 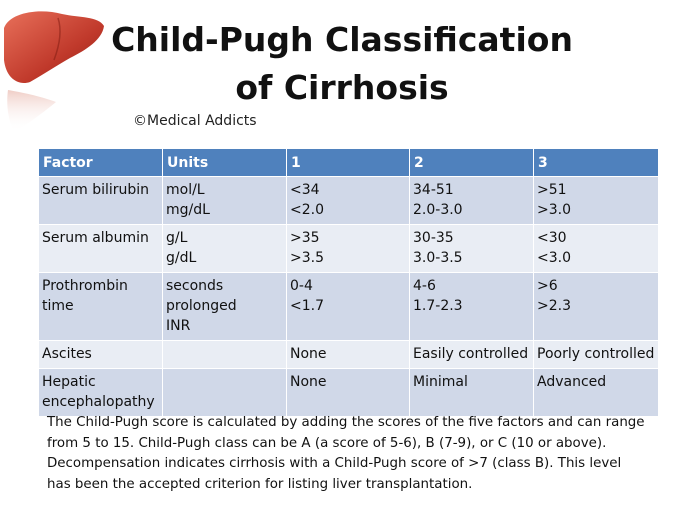 What do you see at coordinates (471, 354) in the screenshot?
I see `score-2-cell: Easily controlled` at bounding box center [471, 354].